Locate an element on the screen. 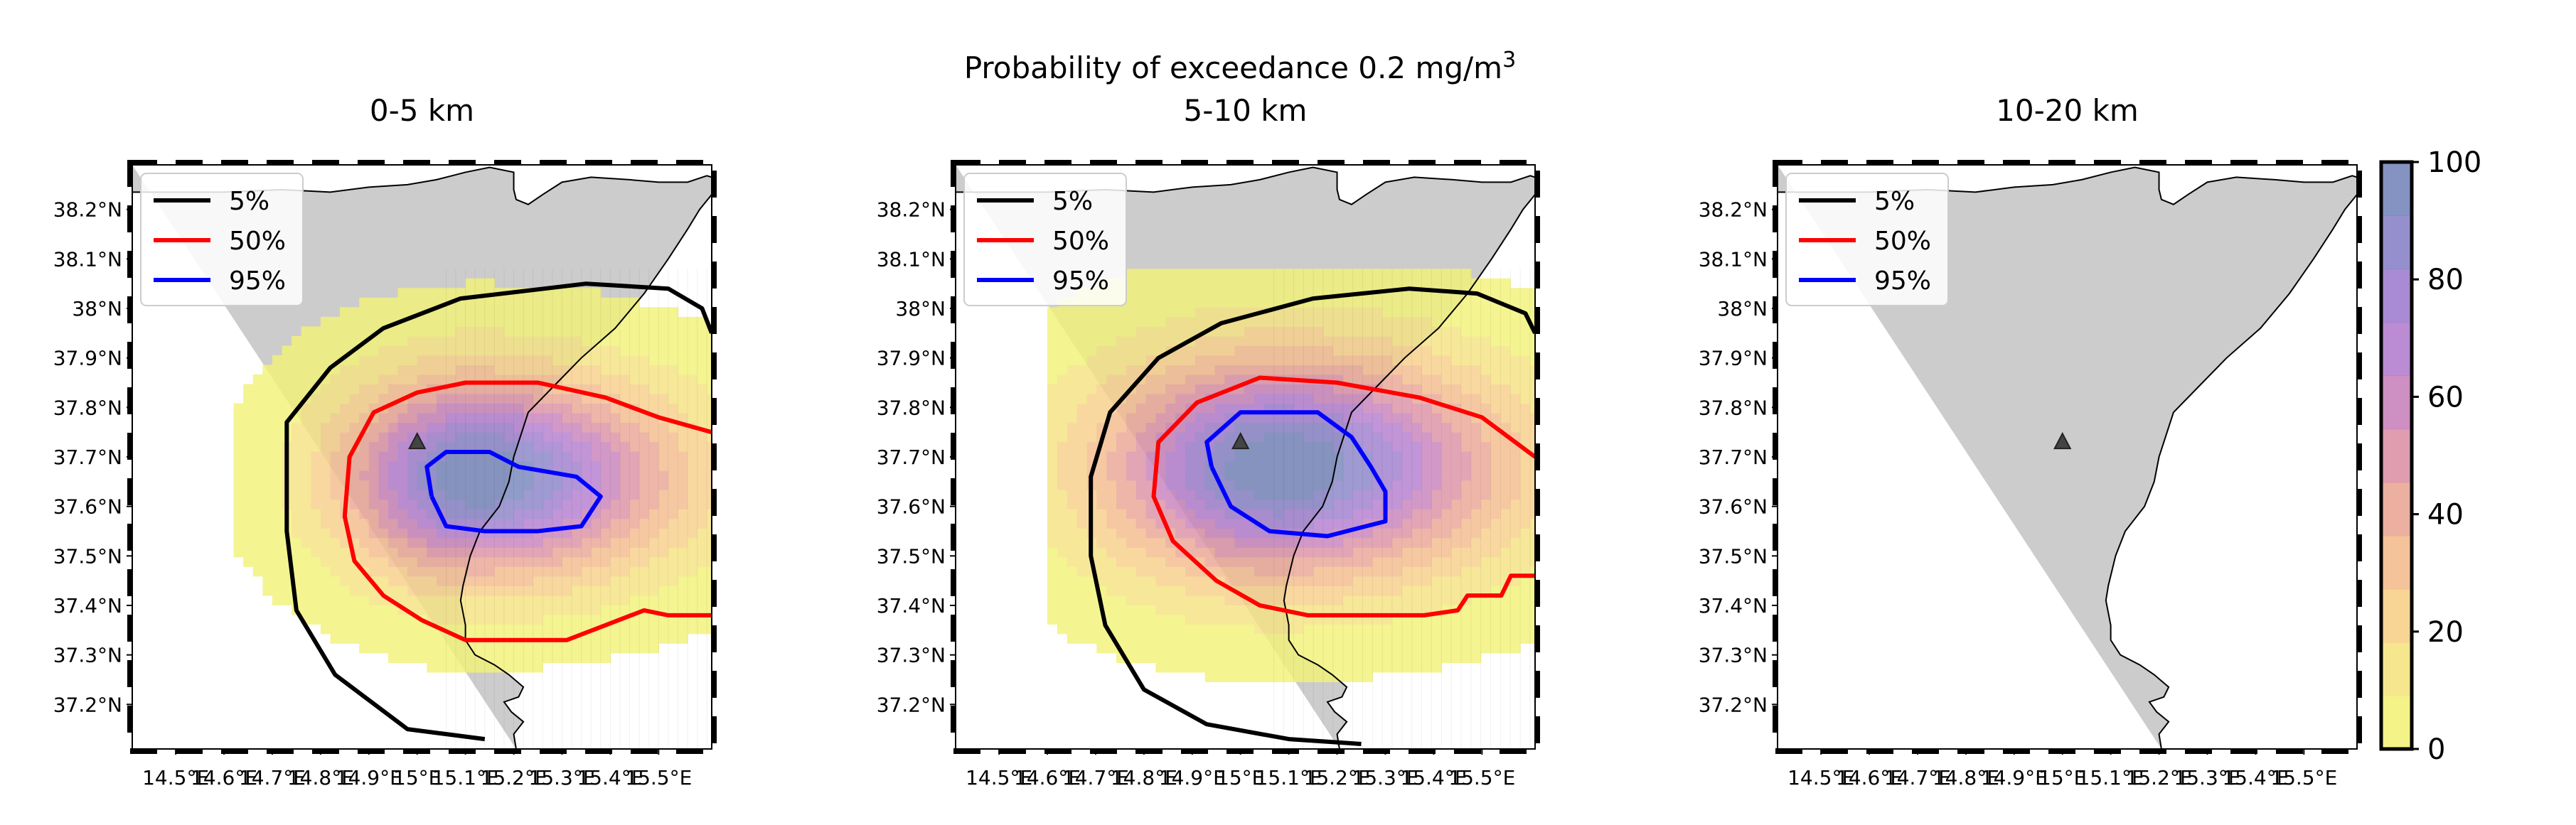  chart-title: Probability of exceedance 0.2 mg/m3 is located at coordinates (1240, 66).